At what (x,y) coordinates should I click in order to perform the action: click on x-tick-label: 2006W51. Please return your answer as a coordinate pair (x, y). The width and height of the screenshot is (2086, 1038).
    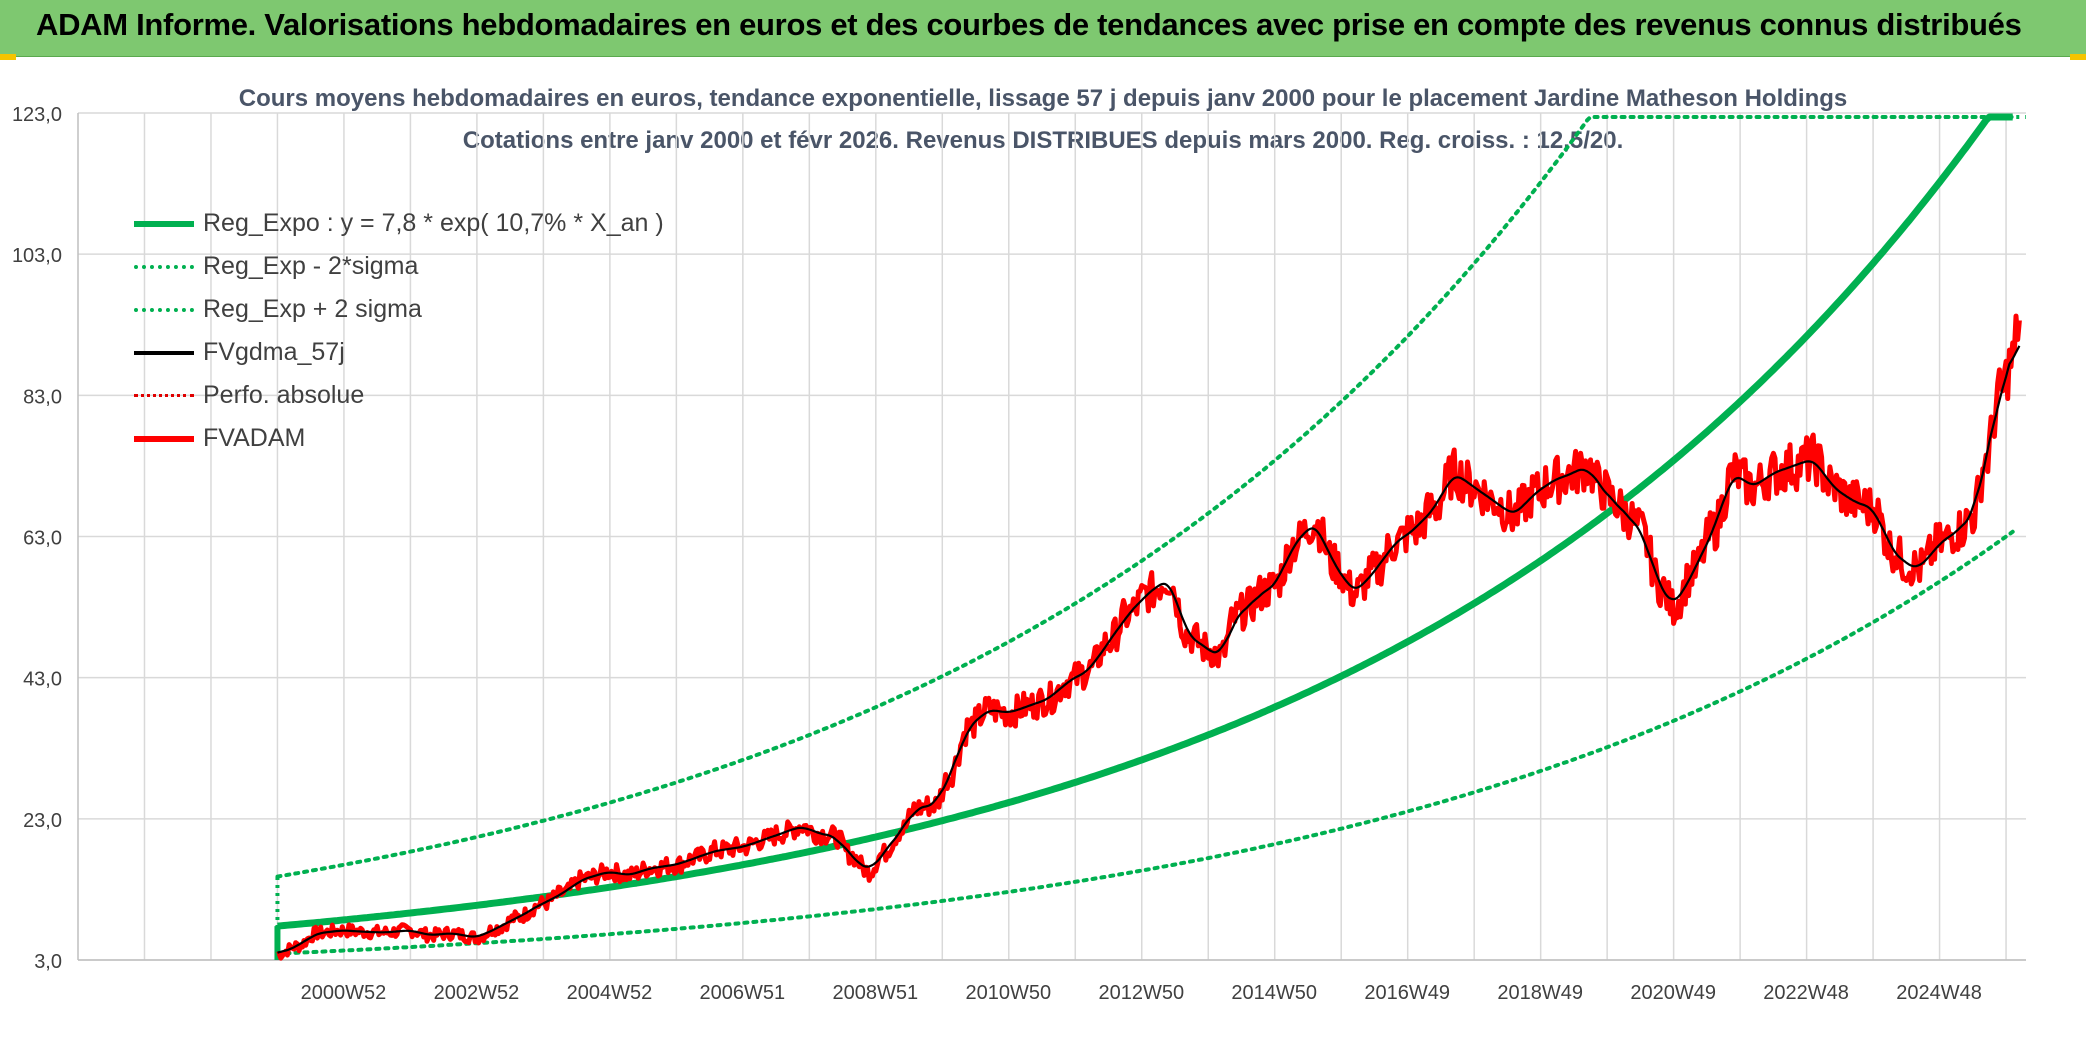
    Looking at the image, I should click on (743, 993).